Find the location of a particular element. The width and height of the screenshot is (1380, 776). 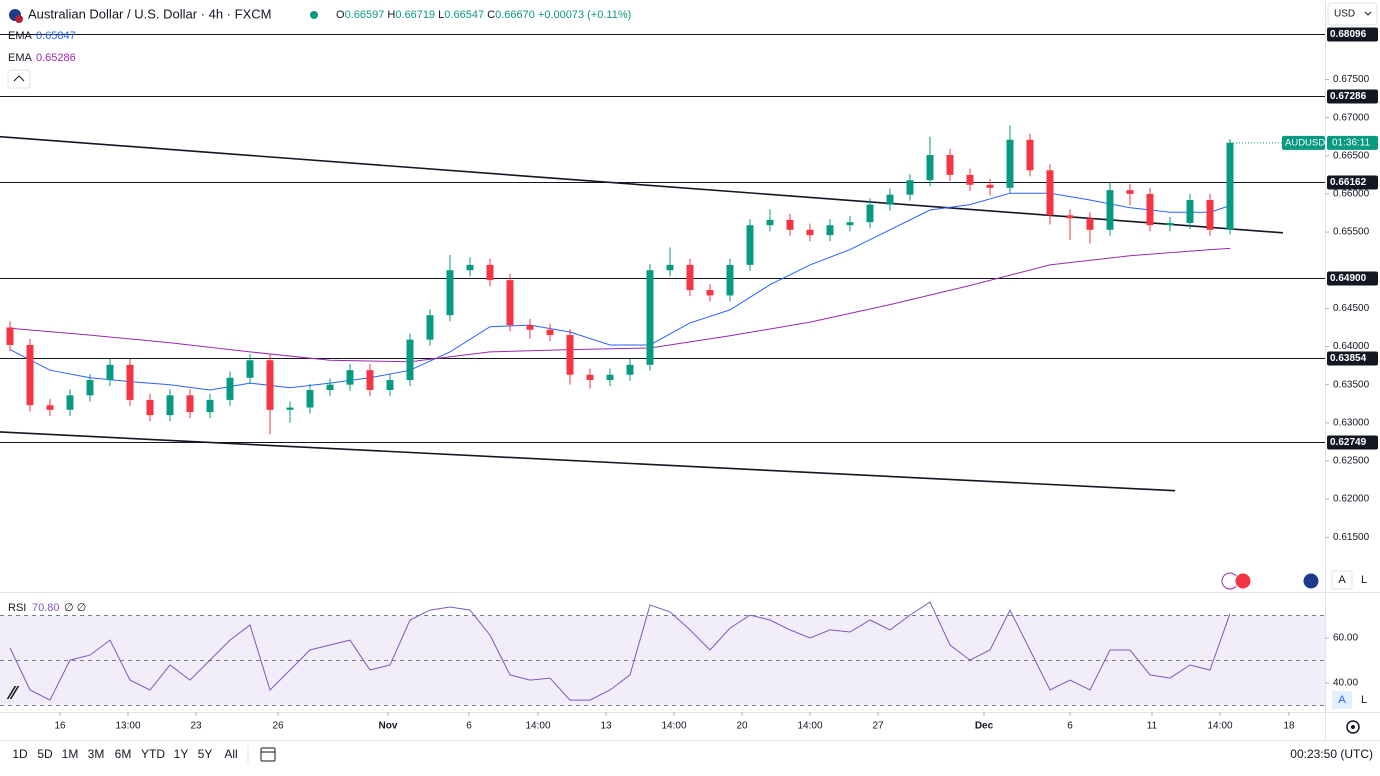

symbol-label-box is located at coordinates (1303, 142).